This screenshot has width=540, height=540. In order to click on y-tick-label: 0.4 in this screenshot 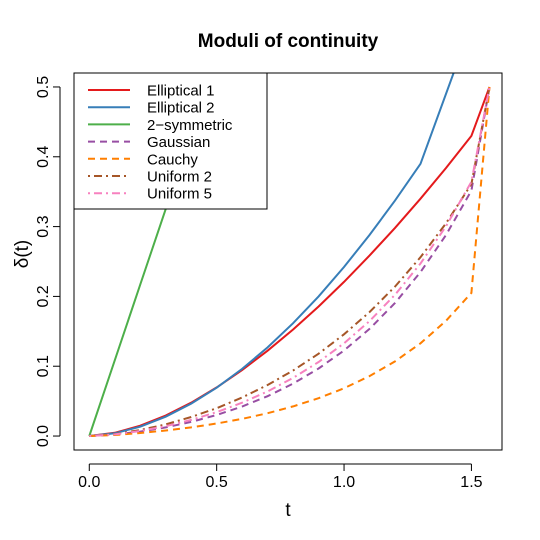, I will do `click(43, 157)`.